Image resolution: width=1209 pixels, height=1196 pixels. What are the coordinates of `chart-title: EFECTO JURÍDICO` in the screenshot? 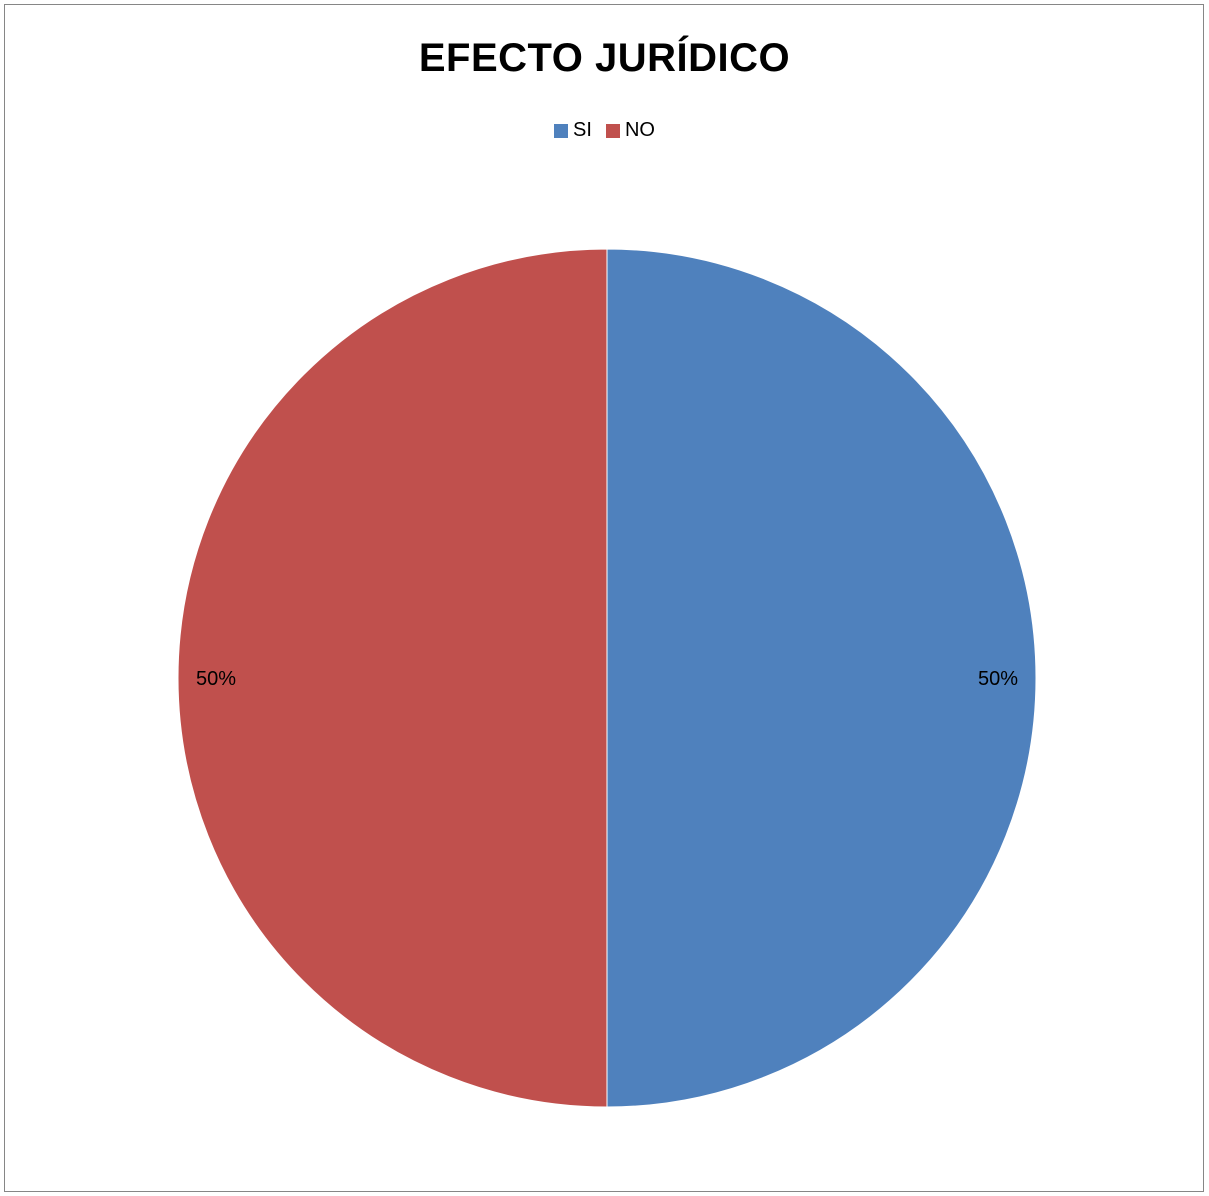 It's located at (604, 58).